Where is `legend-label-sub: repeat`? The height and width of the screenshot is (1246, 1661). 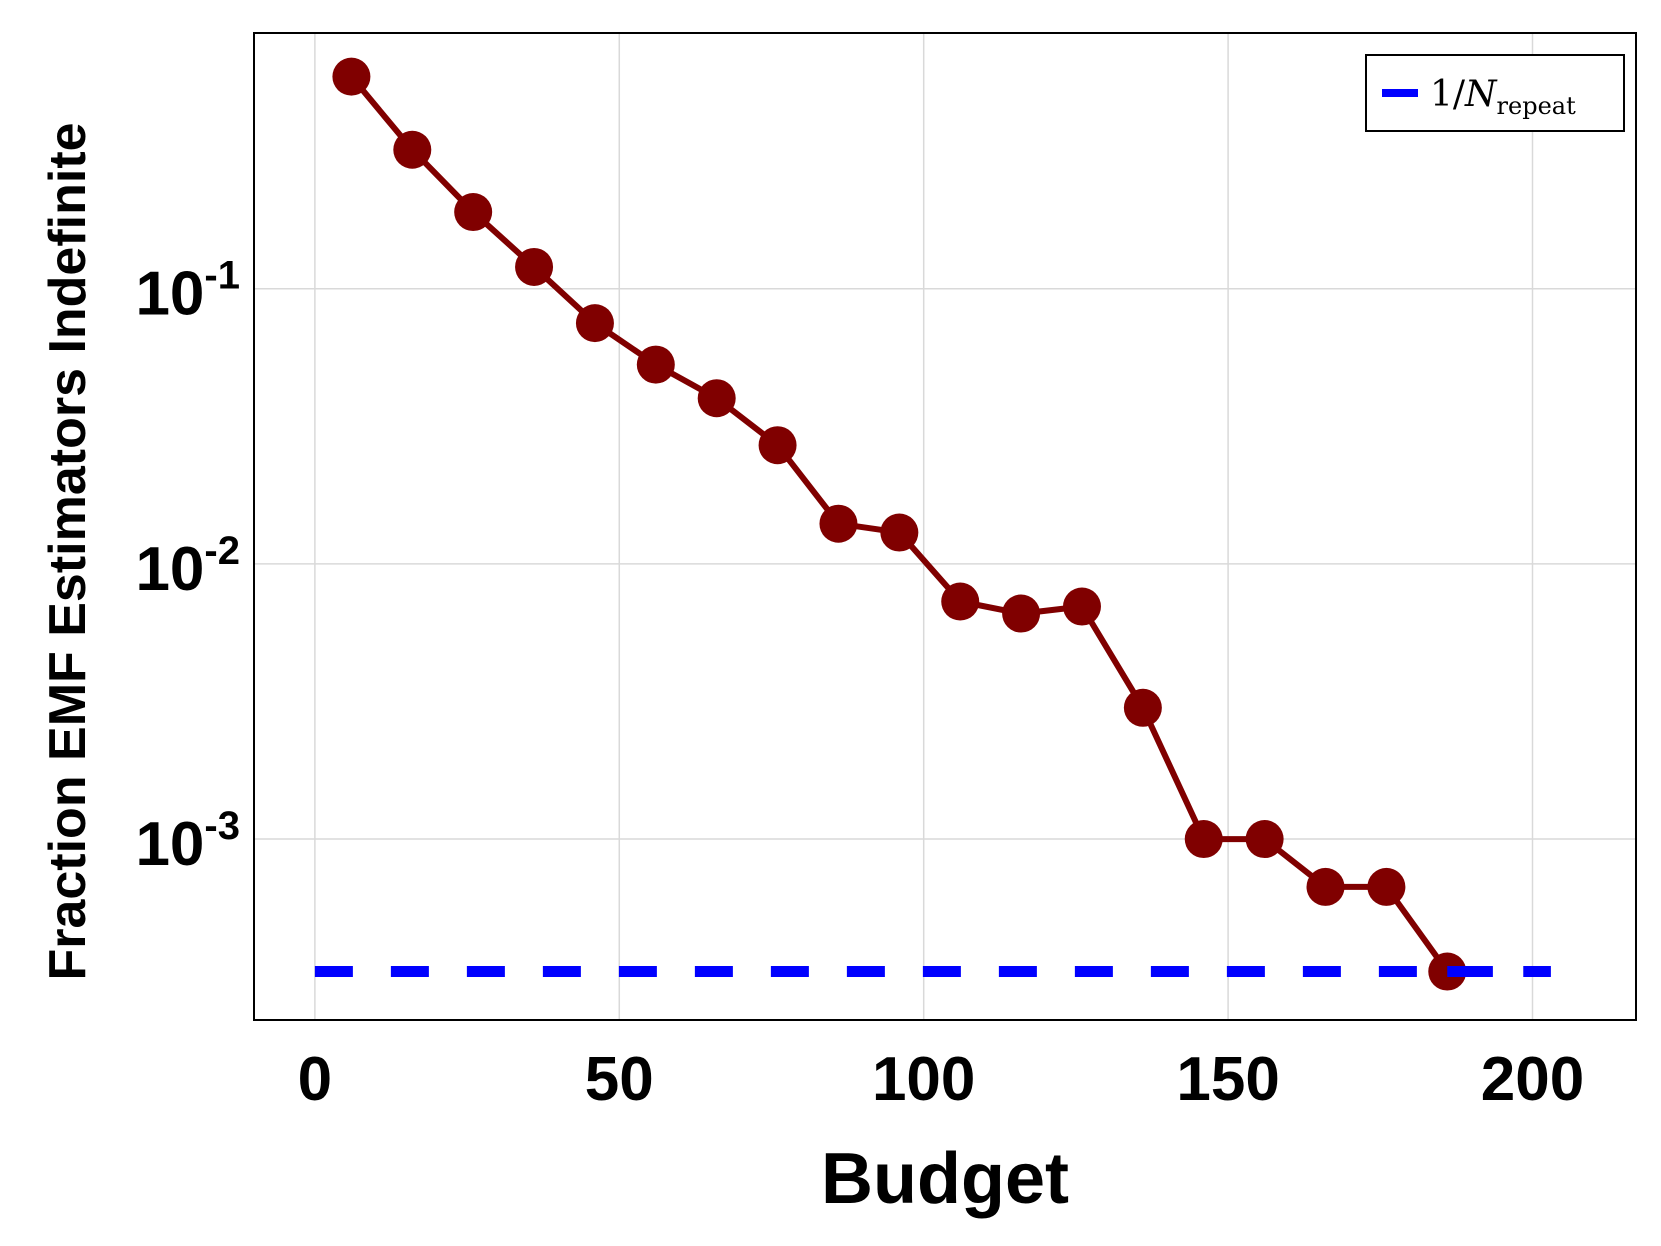 legend-label-sub: repeat is located at coordinates (1537, 106).